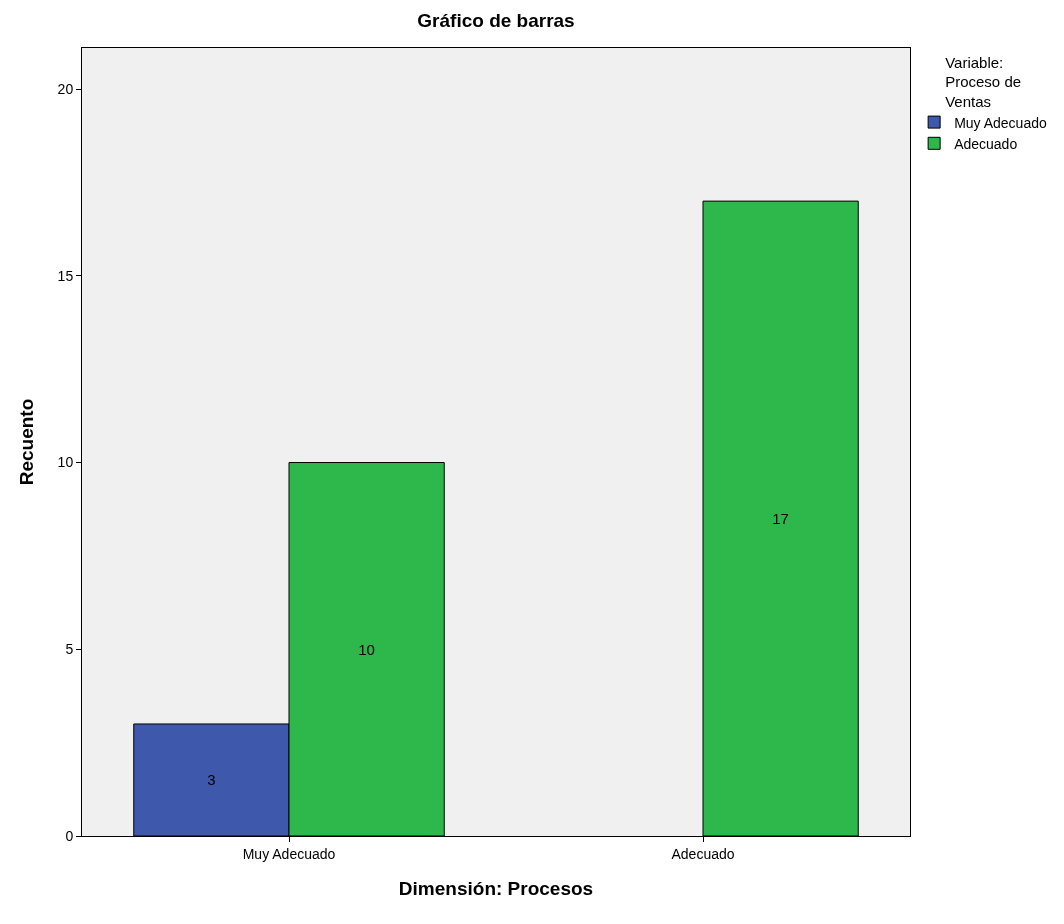 Image resolution: width=1064 pixels, height=924 pixels. I want to click on chart-title: Gráfico de barras, so click(496, 21).